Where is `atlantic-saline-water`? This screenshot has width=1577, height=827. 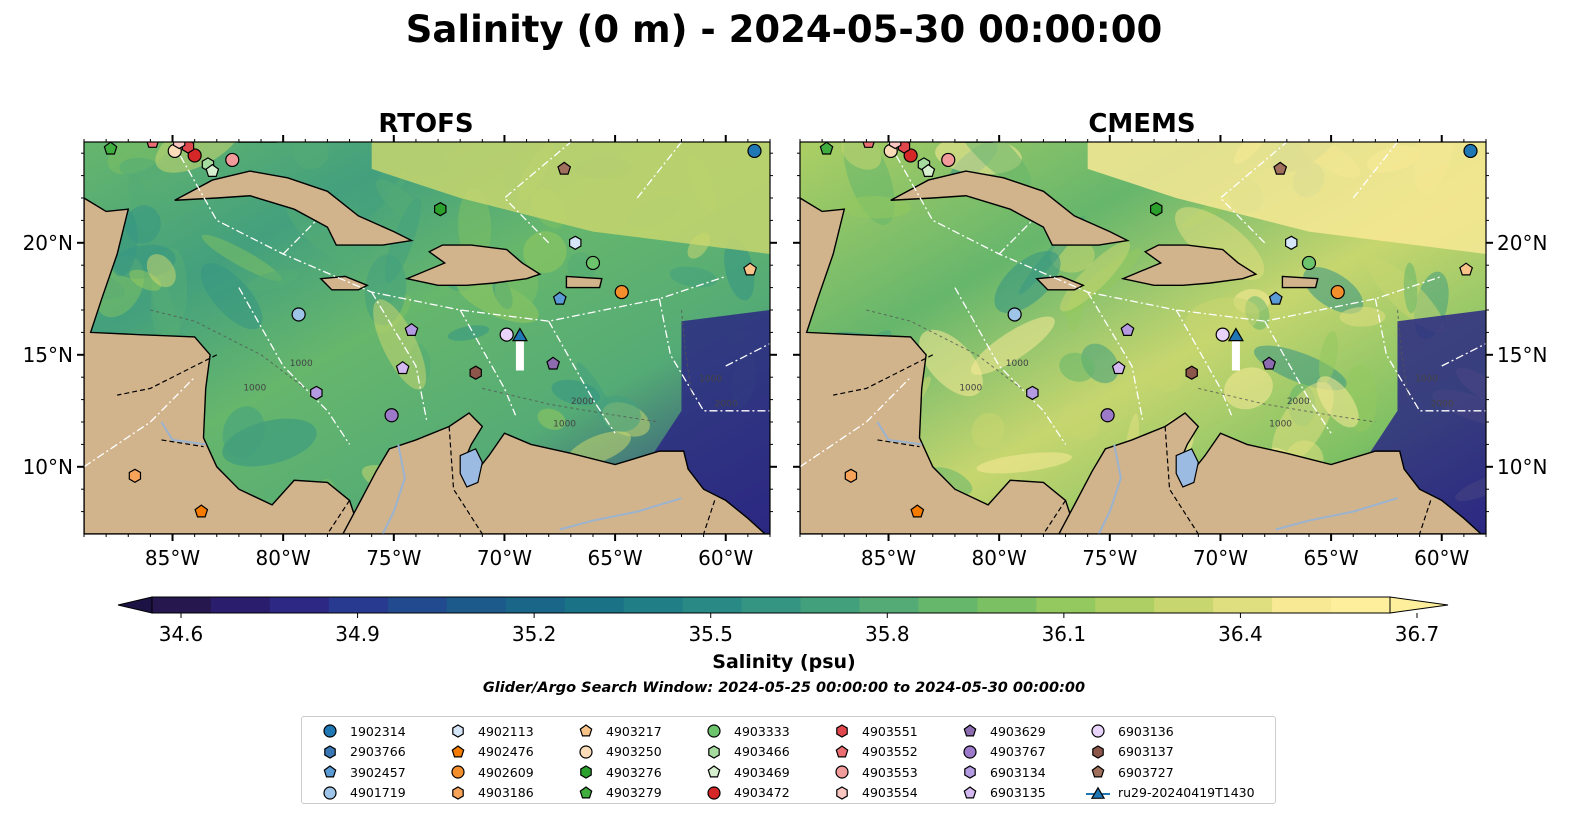
atlantic-saline-water is located at coordinates (1286, 198).